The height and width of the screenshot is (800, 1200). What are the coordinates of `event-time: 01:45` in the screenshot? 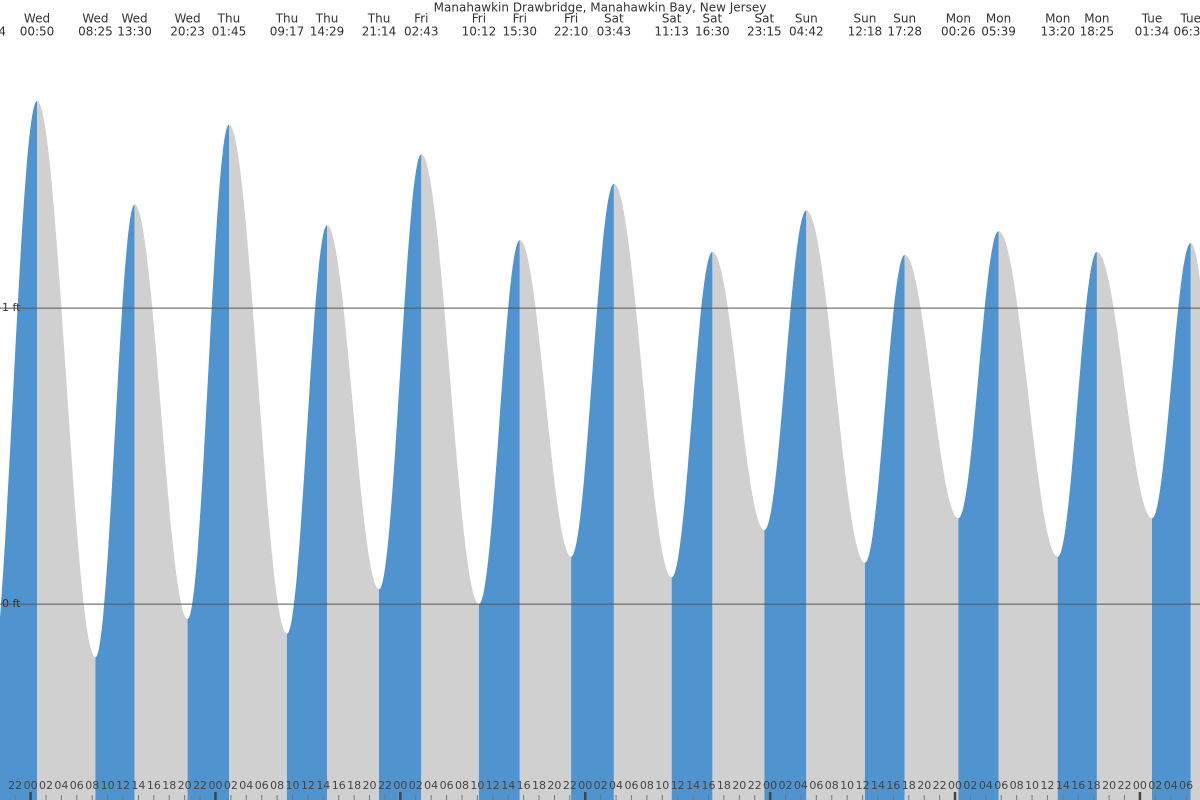 It's located at (229, 32).